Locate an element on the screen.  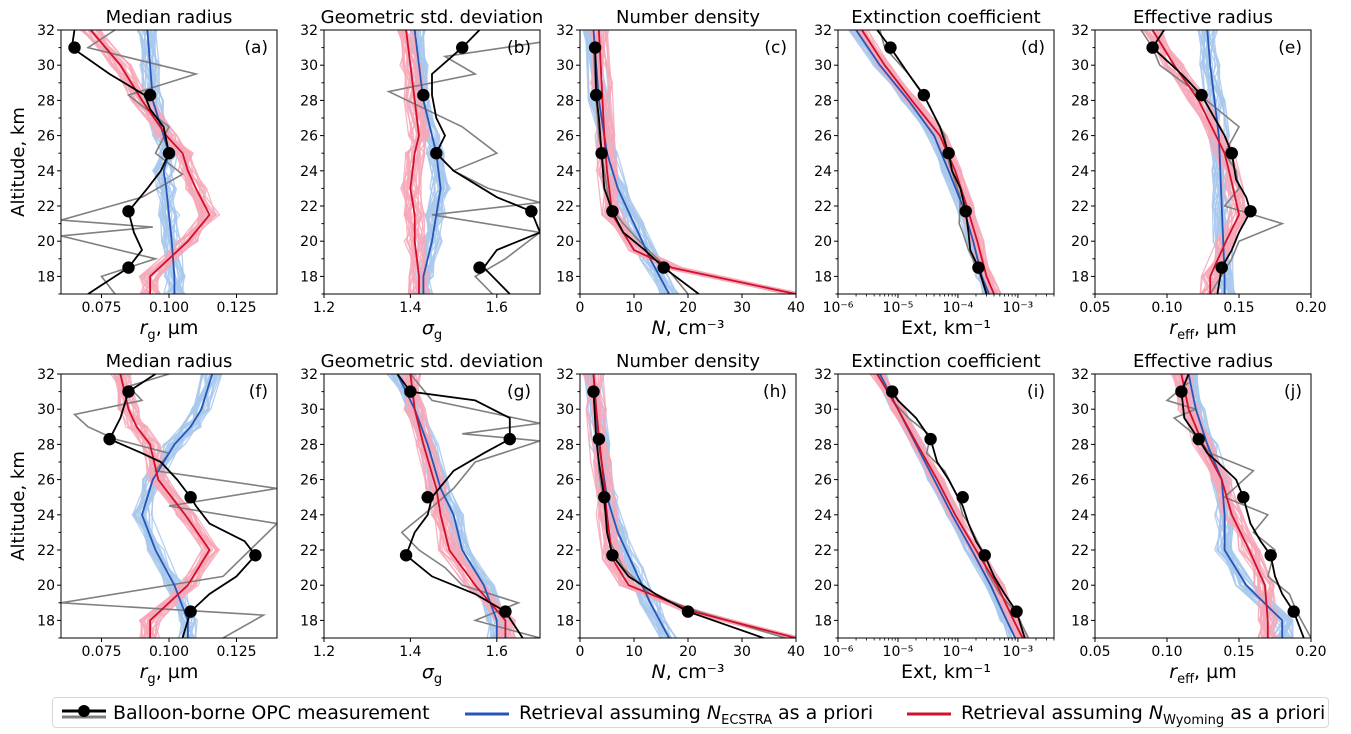
legend-wyoming-prefix: Retrieval assuming is located at coordinates (1055, 713).